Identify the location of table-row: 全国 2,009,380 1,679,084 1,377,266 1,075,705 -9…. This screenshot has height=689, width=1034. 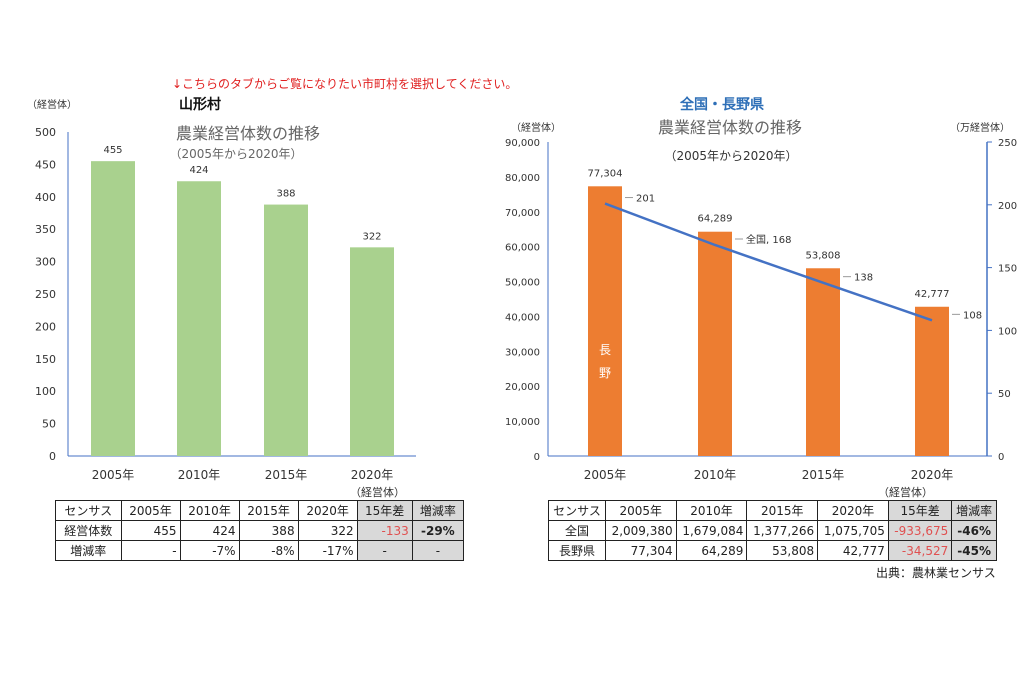
(772, 530).